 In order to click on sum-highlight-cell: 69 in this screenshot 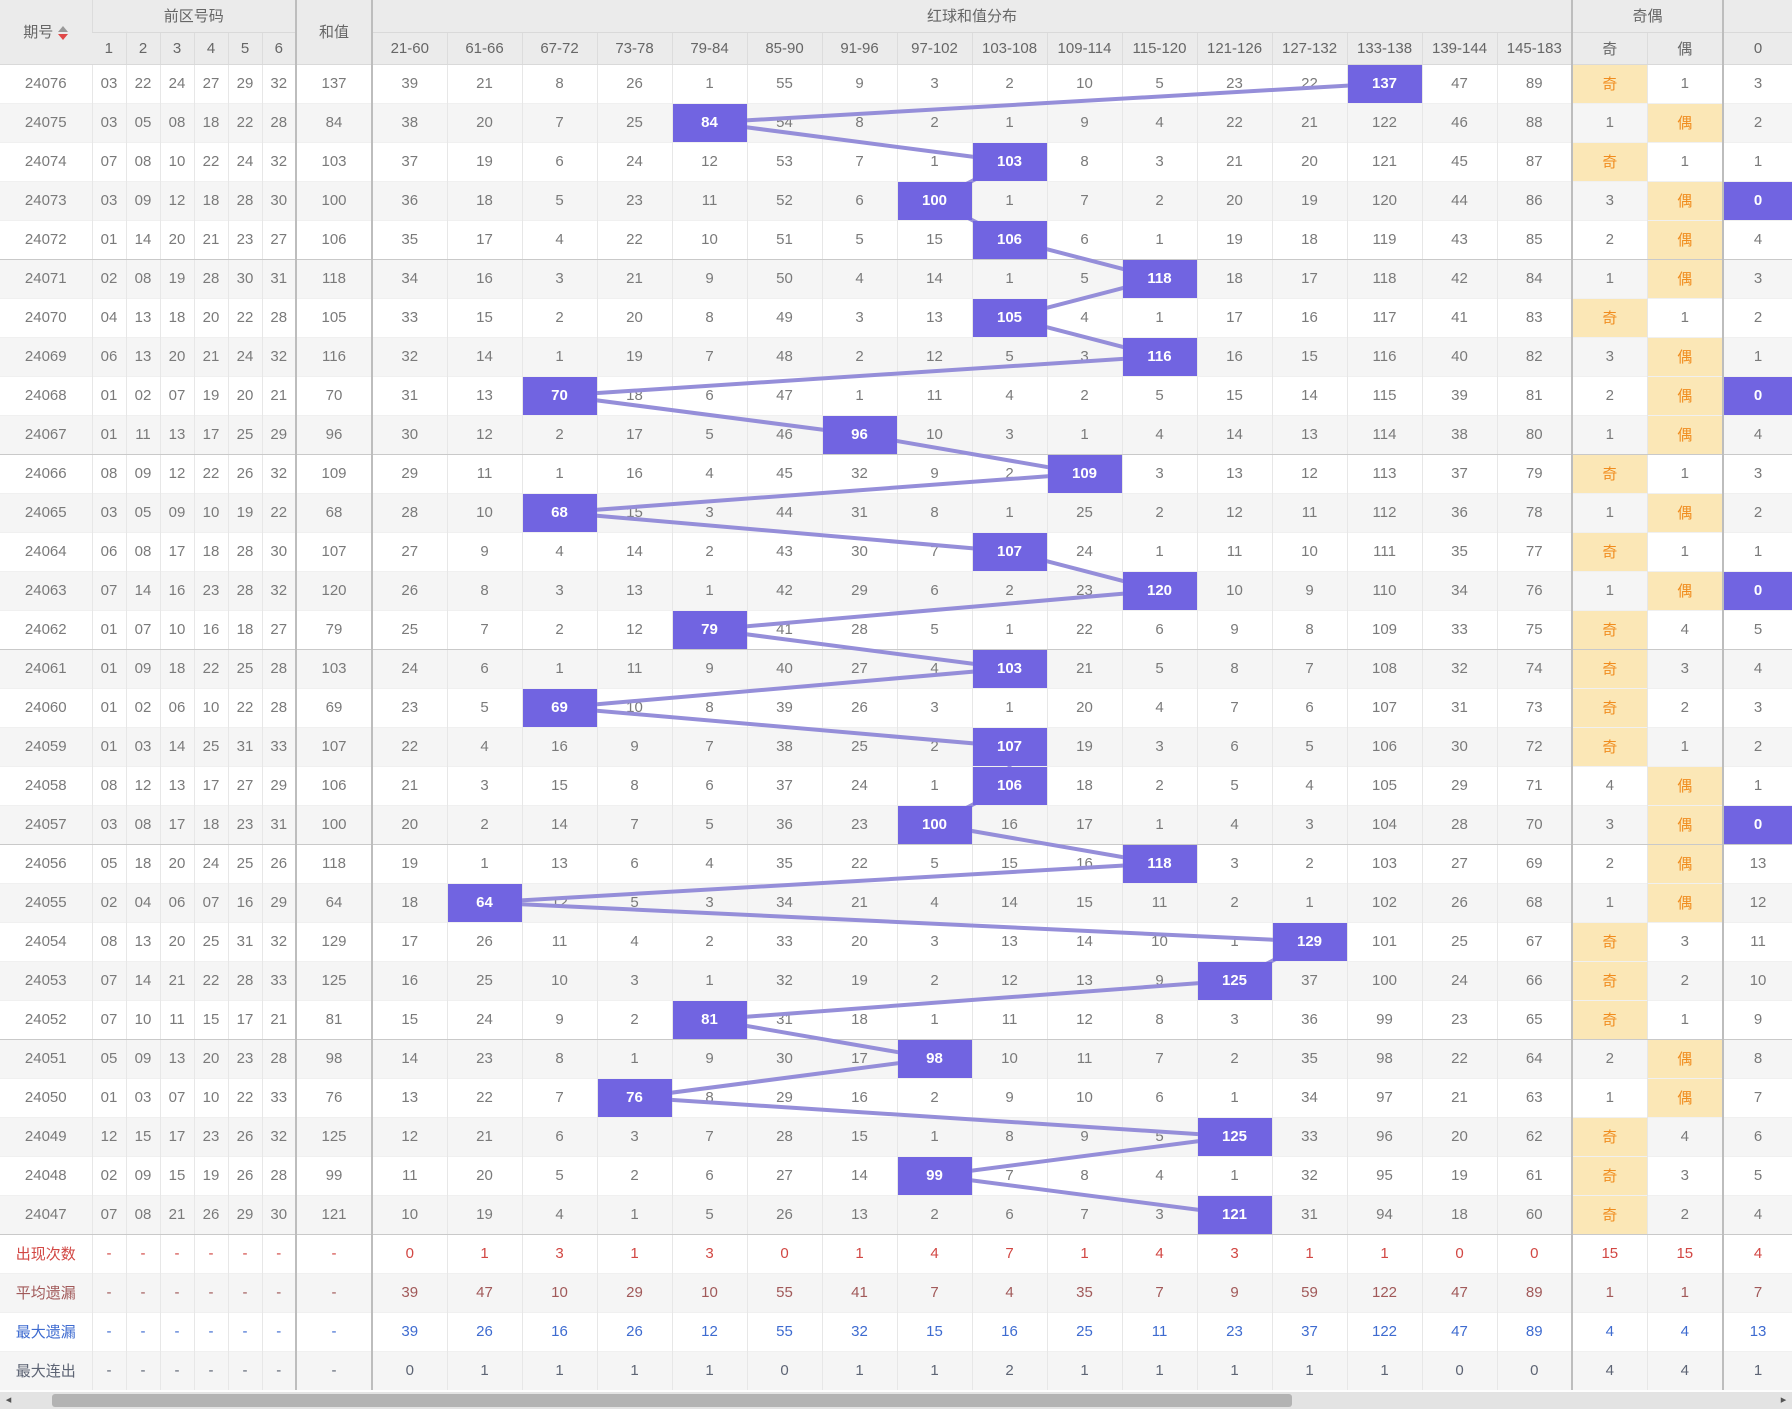, I will do `click(559, 707)`.